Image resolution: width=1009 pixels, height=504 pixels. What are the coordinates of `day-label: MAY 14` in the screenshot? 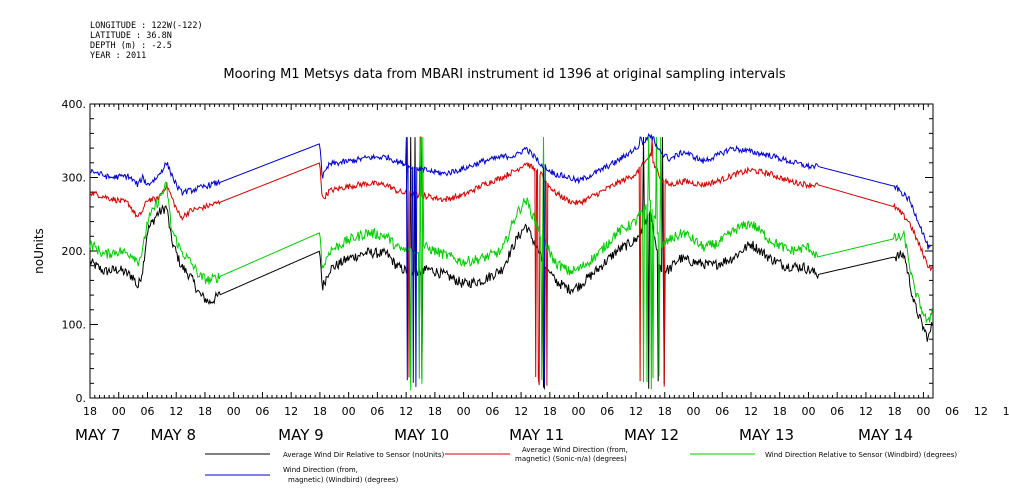 It's located at (885, 435).